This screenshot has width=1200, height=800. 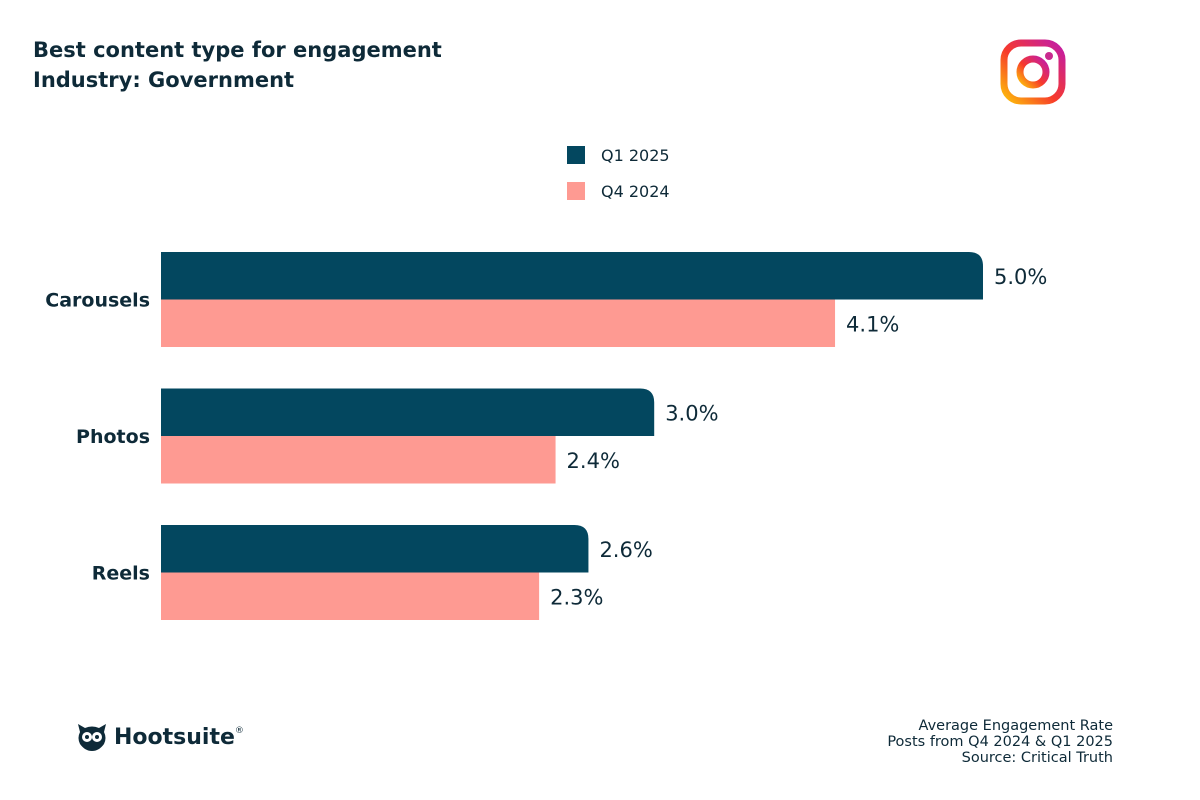 I want to click on category-label: Photos, so click(x=113, y=437).